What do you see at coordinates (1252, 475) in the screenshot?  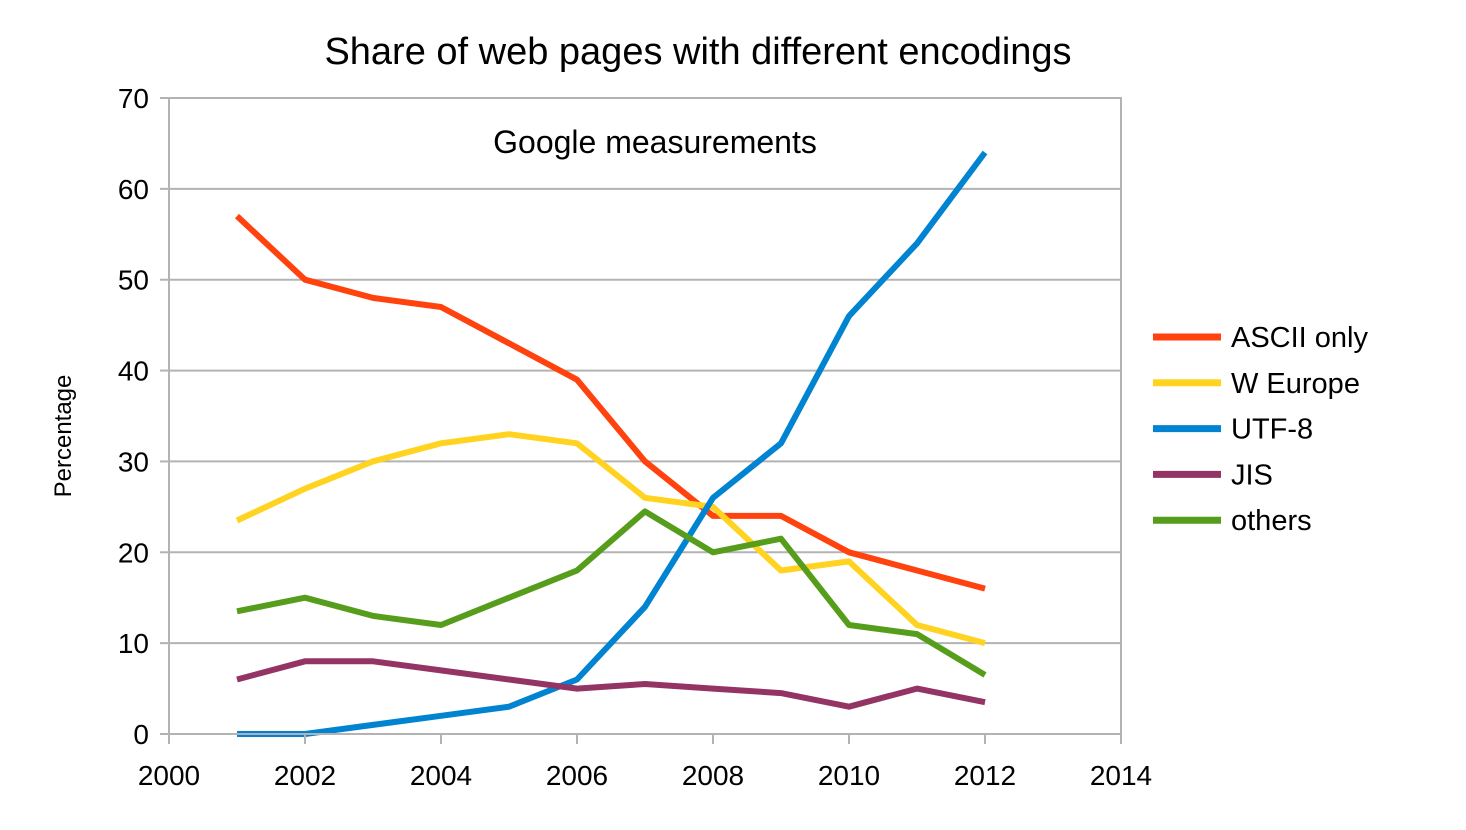 I see `legend-label: JIS` at bounding box center [1252, 475].